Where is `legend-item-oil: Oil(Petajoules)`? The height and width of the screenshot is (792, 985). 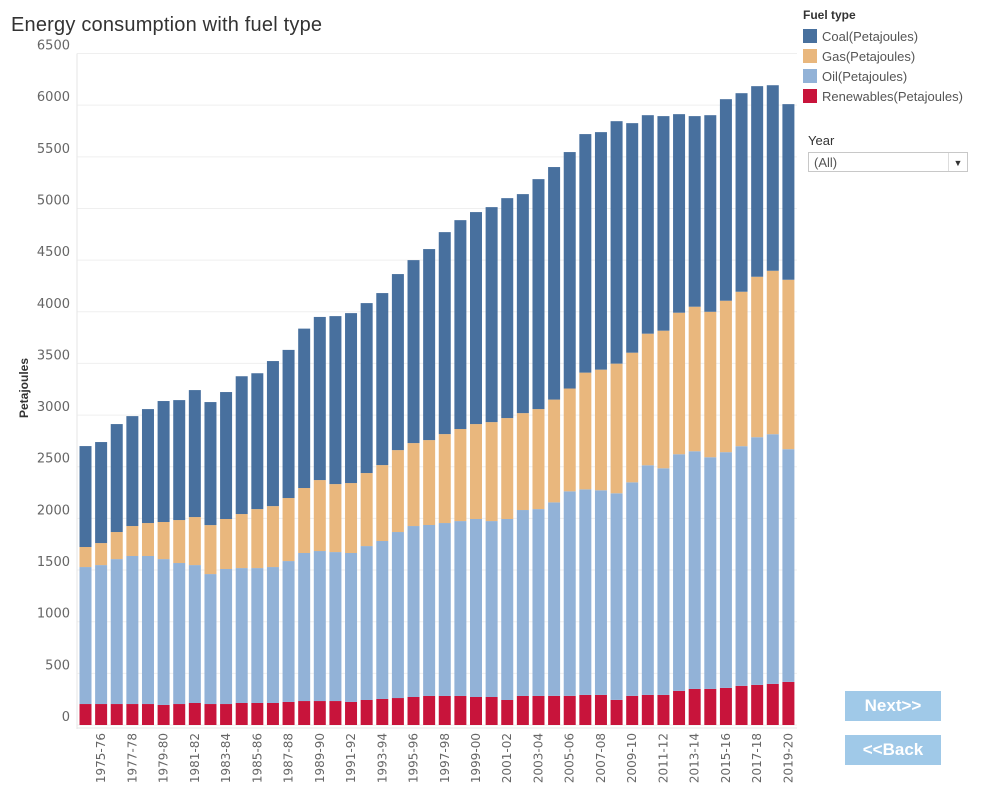
legend-item-oil: Oil(Petajoules) is located at coordinates (883, 76).